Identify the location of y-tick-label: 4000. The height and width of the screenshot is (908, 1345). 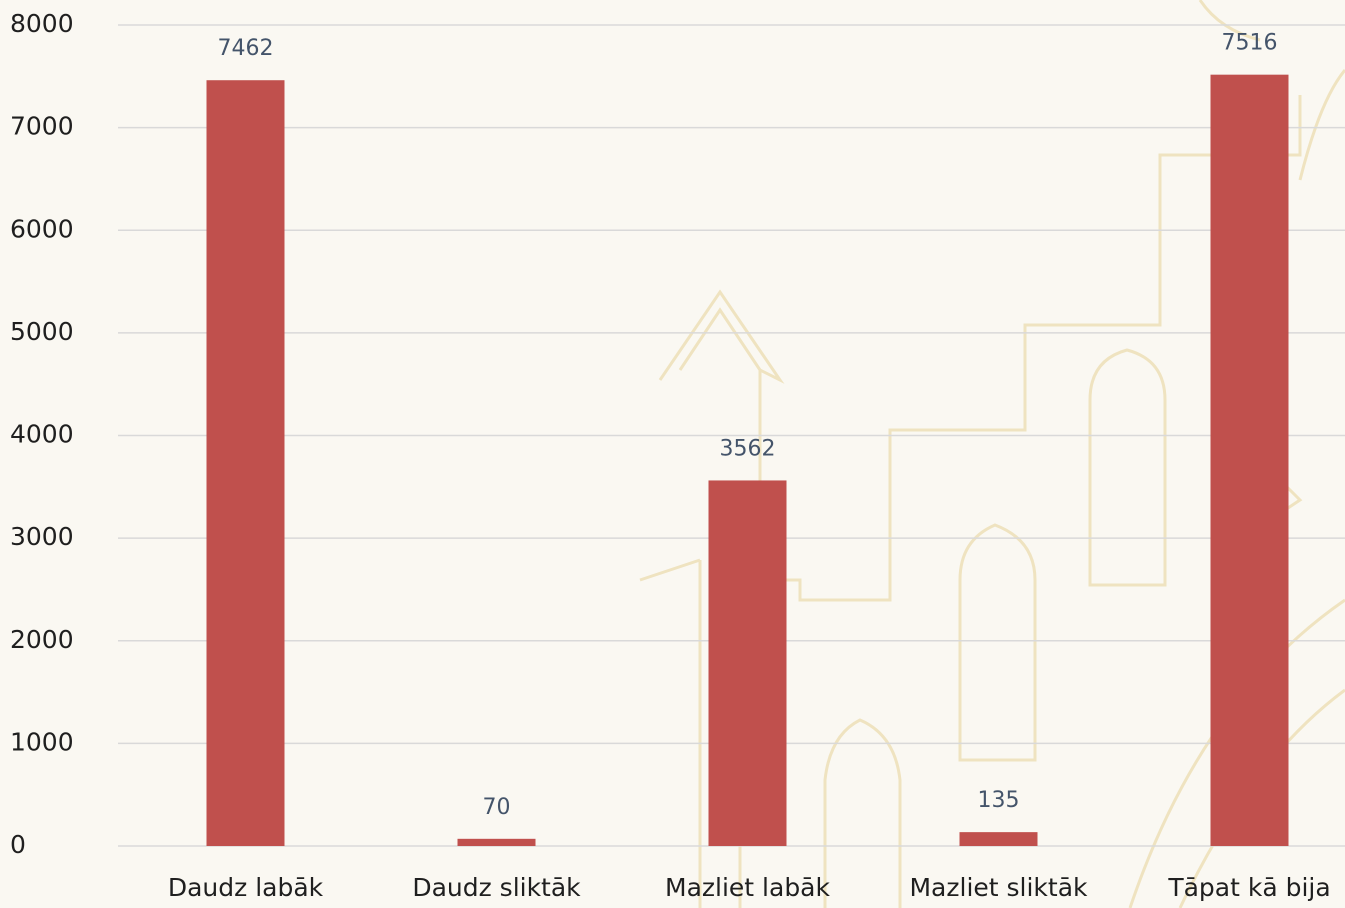
(42, 434).